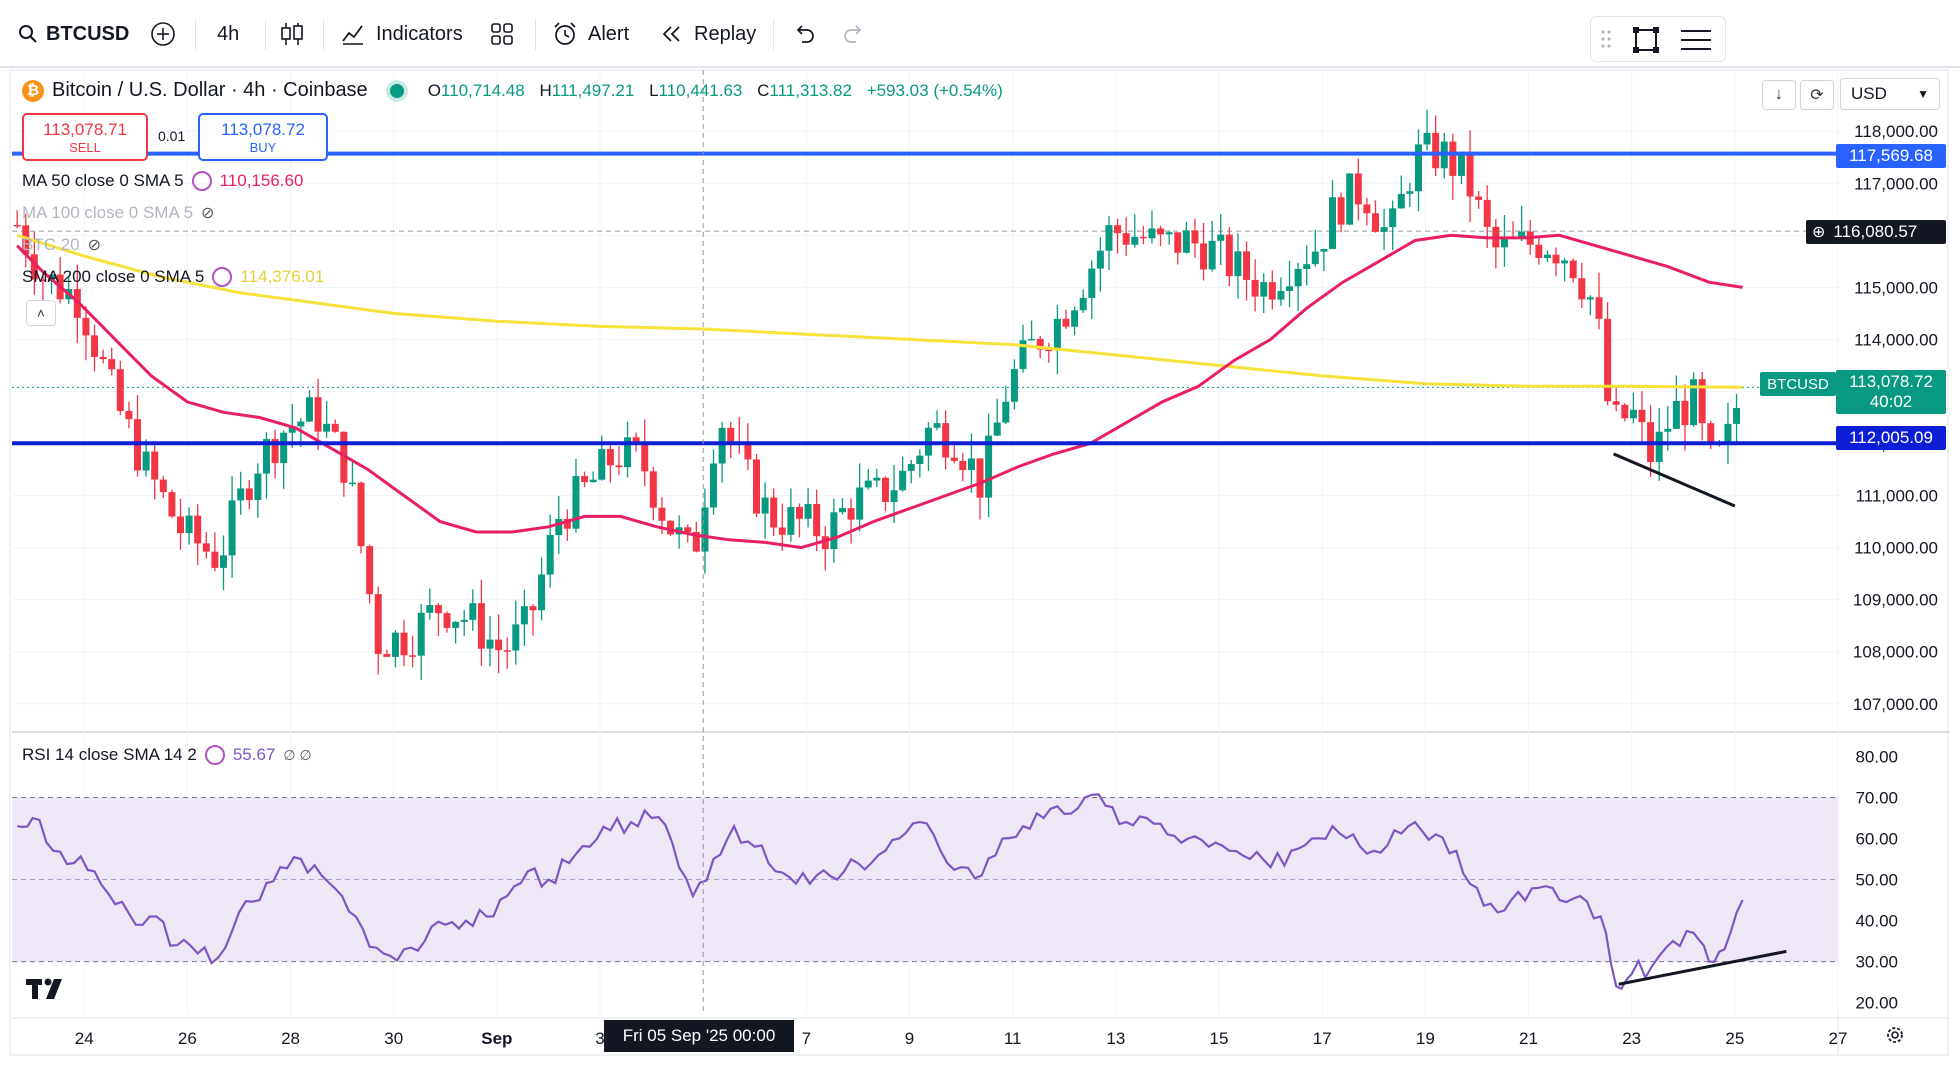 Image resolution: width=1960 pixels, height=1070 pixels. What do you see at coordinates (163, 34) in the screenshot?
I see `compare-symbol-button` at bounding box center [163, 34].